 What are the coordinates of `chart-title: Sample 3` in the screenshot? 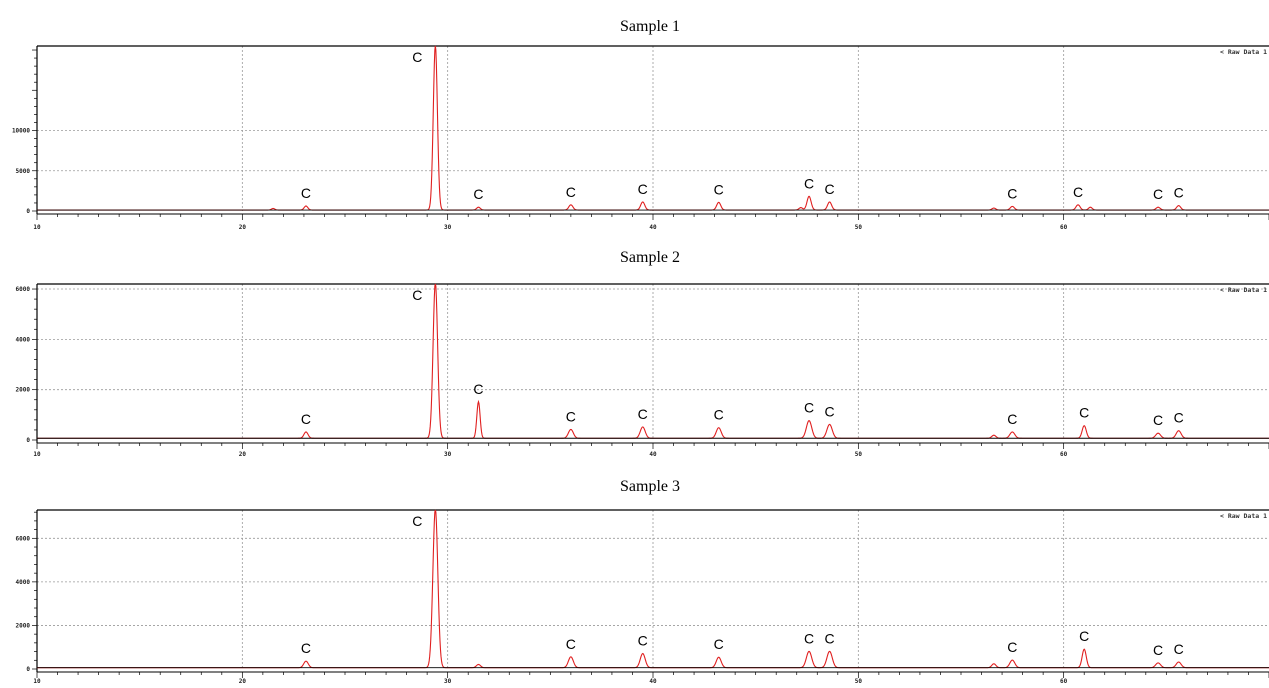 It's located at (650, 486).